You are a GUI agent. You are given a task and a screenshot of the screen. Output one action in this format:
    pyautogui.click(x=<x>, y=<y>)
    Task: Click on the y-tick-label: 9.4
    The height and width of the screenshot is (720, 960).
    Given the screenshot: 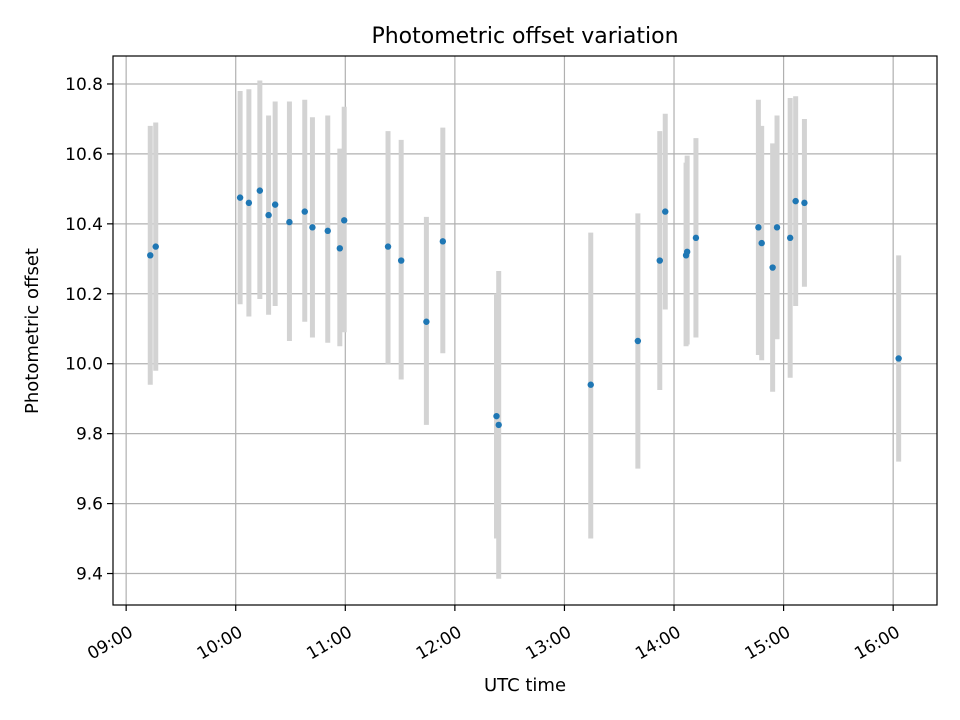 What is the action you would take?
    pyautogui.click(x=89, y=575)
    